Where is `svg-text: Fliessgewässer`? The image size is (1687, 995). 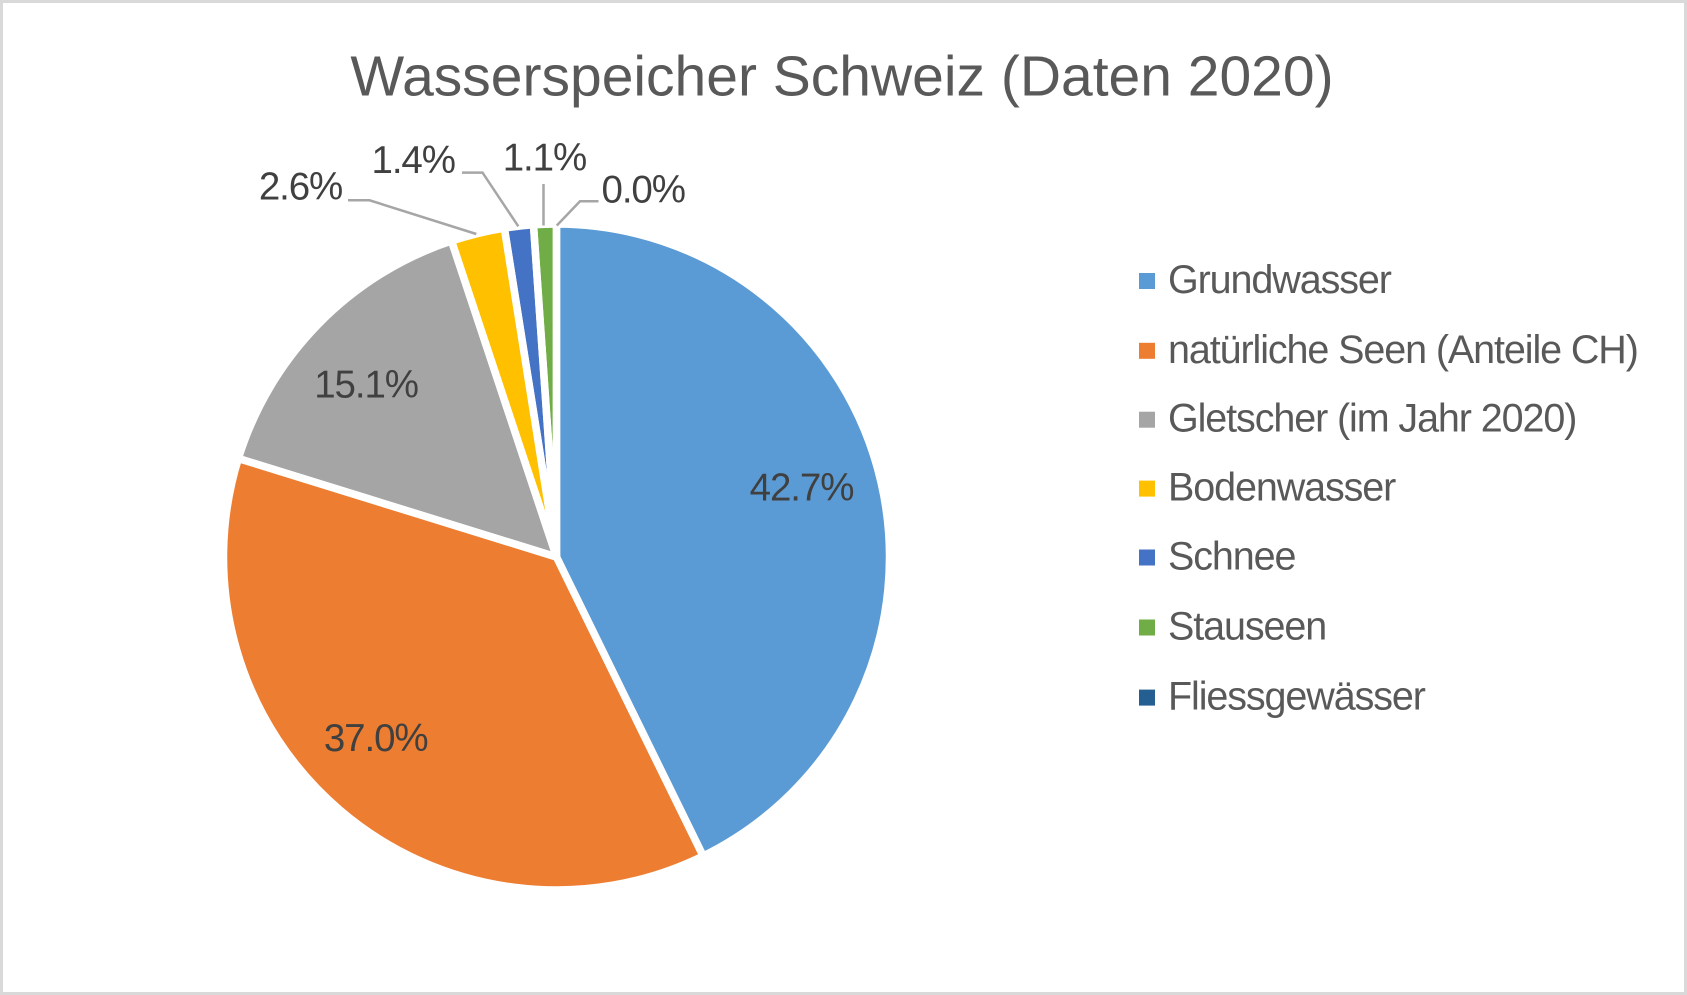
svg-text: Fliessgewässer is located at coordinates (1297, 697).